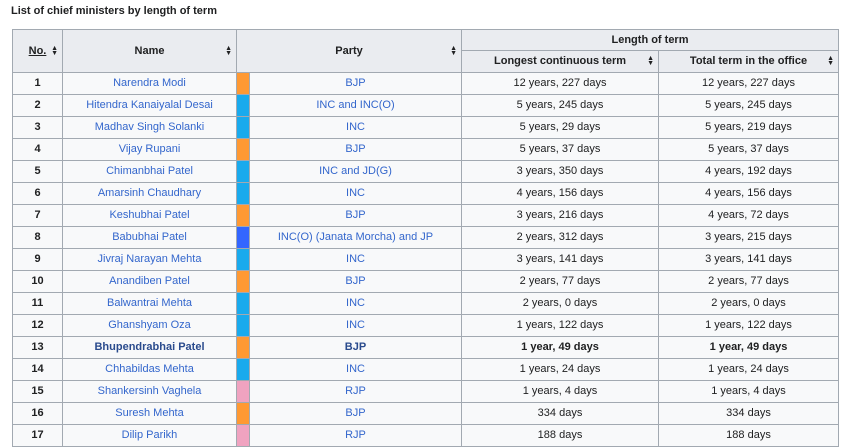  I want to click on chief-minister-link: Vijay Rupani, so click(149, 149).